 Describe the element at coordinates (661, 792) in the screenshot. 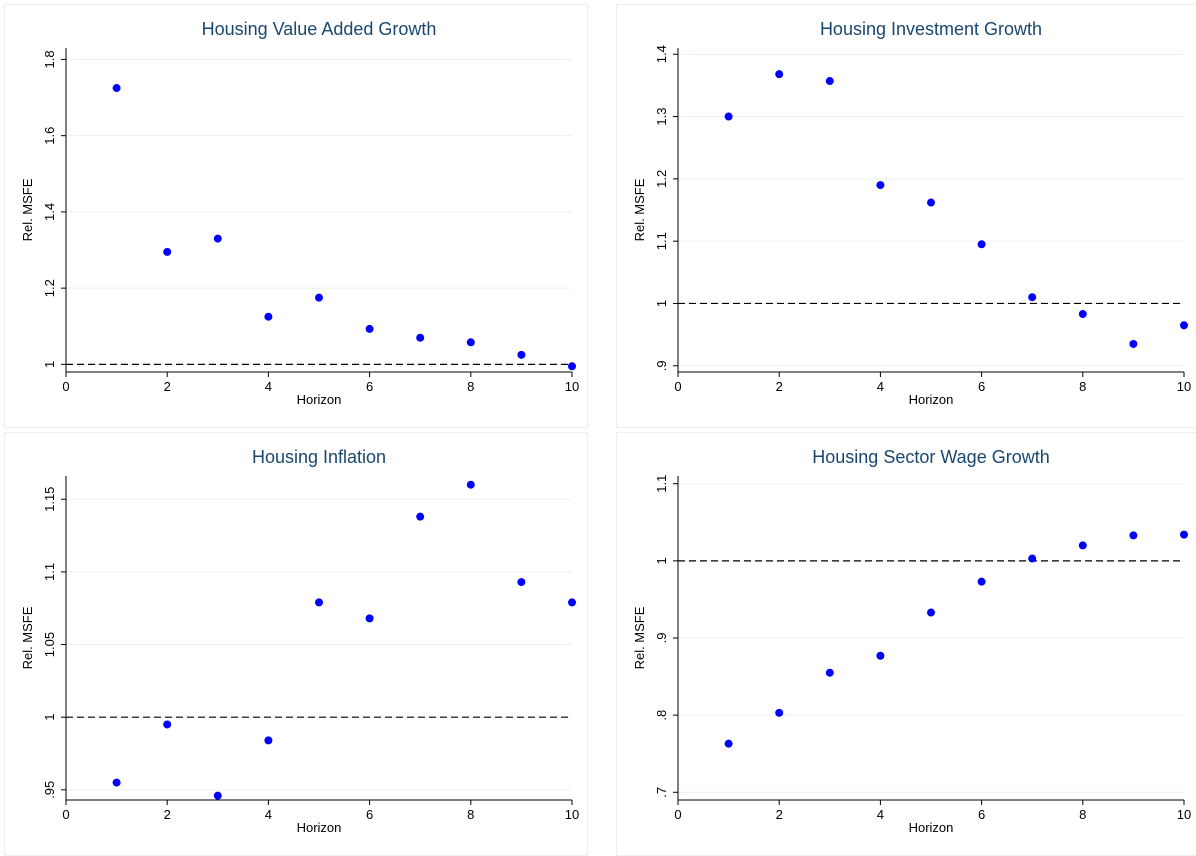

I see `y-tick-label: .7` at that location.